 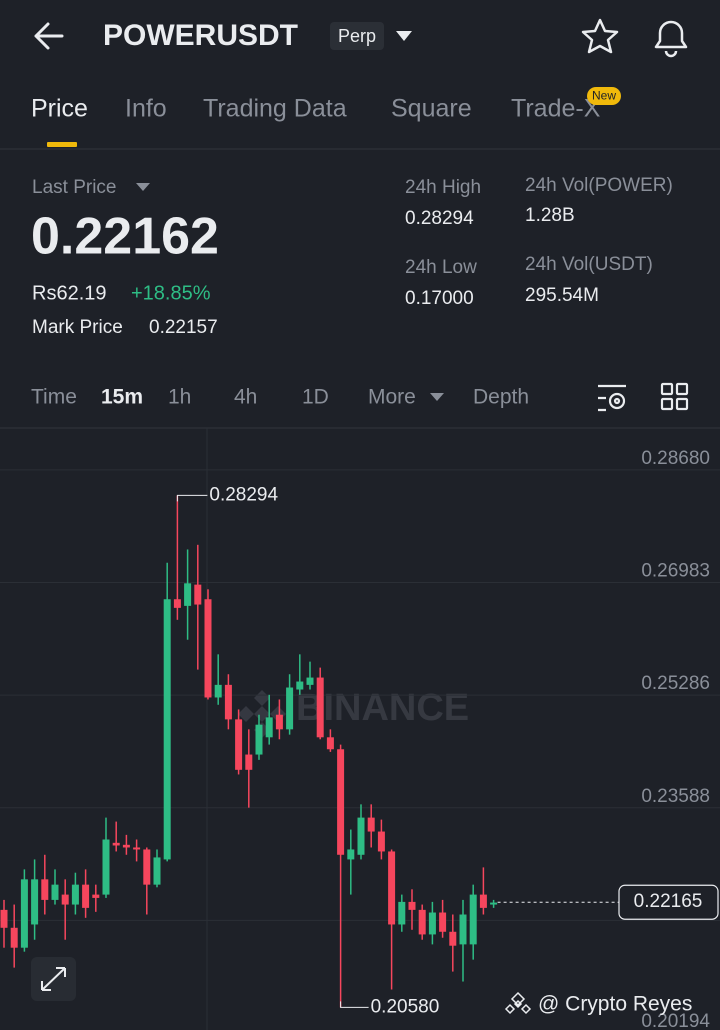 What do you see at coordinates (443, 187) in the screenshot?
I see `stat-label: 24h High` at bounding box center [443, 187].